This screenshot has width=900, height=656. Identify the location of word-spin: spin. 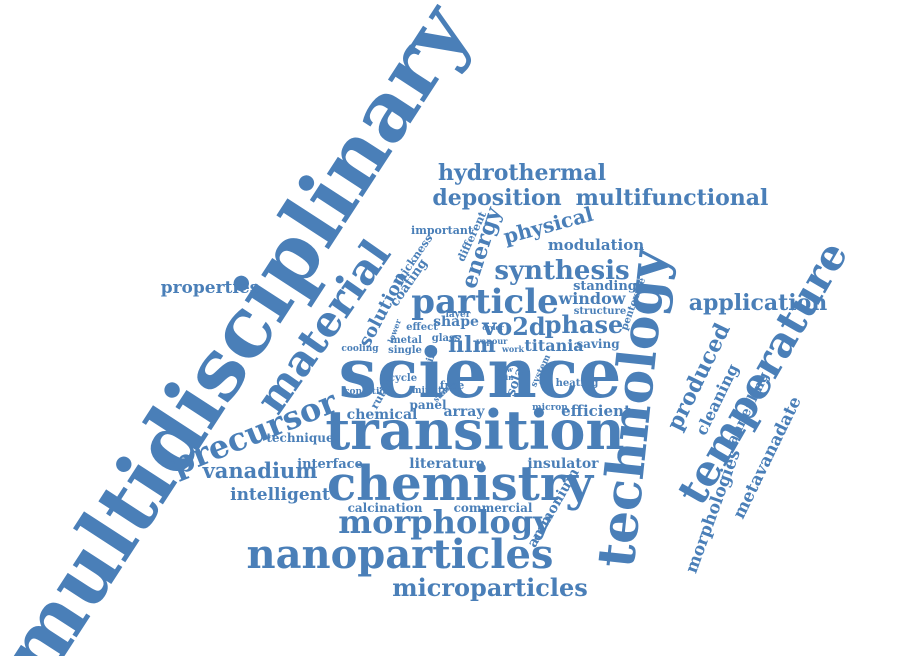
(505, 377).